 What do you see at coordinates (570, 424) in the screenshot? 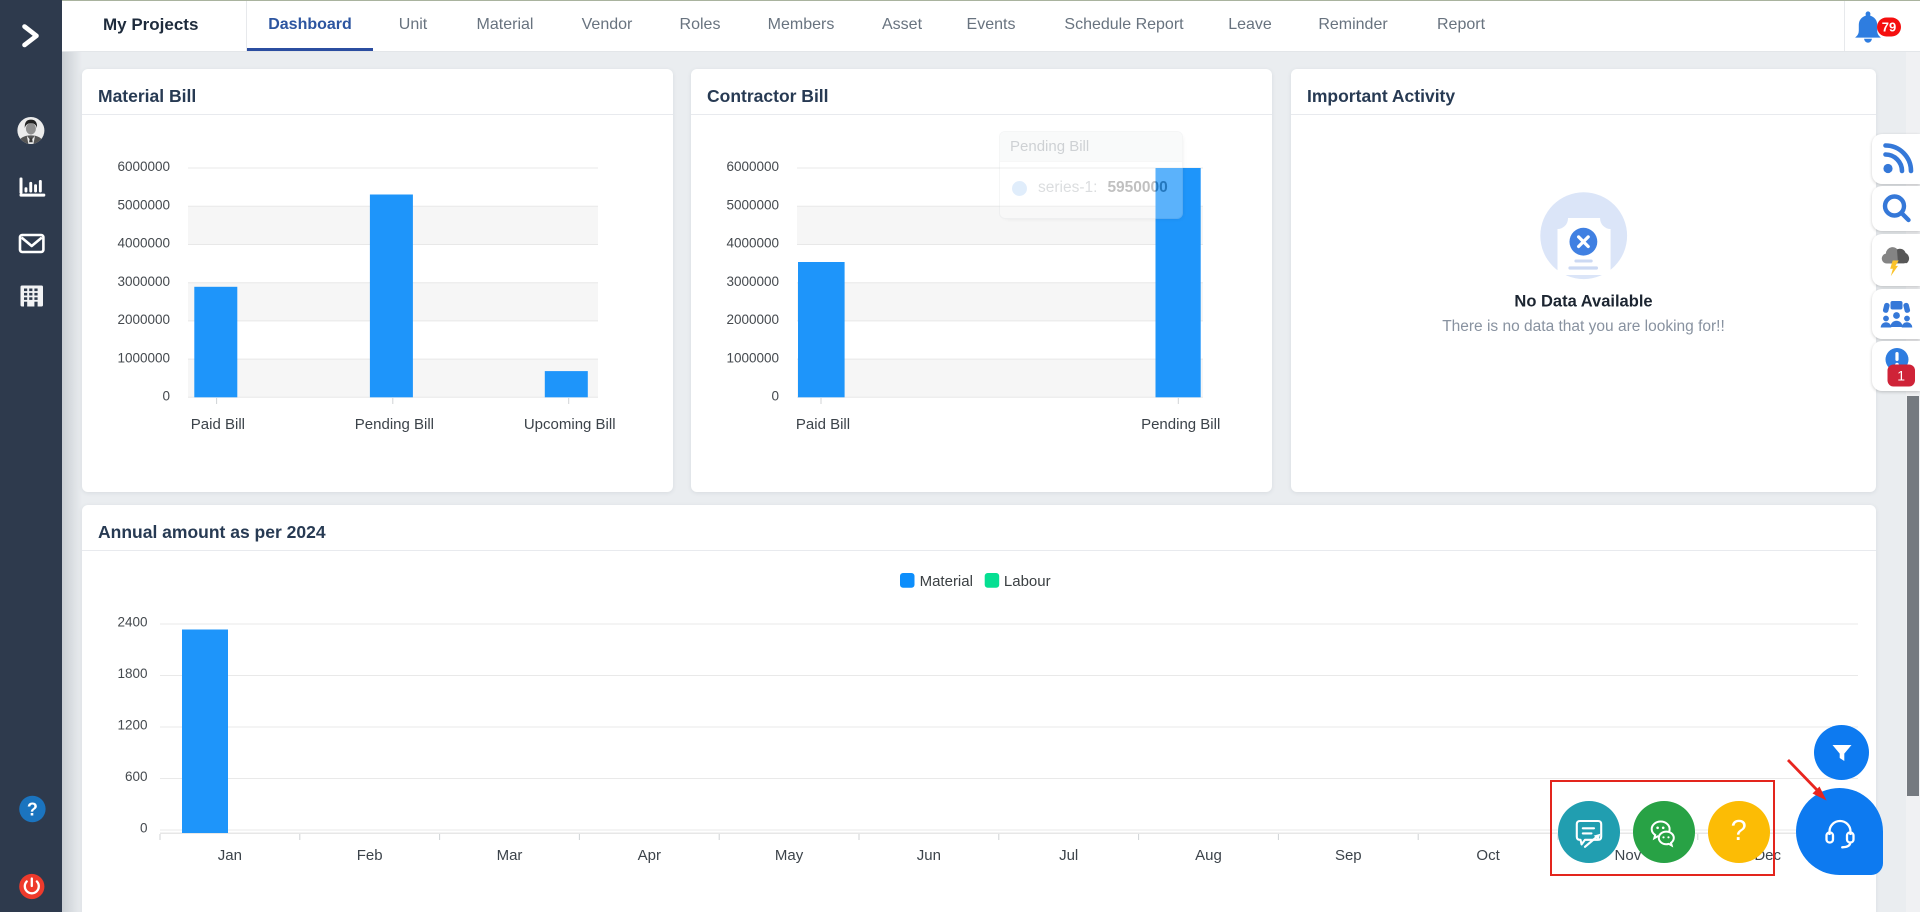
I see `svg-text: Upcoming Bill` at bounding box center [570, 424].